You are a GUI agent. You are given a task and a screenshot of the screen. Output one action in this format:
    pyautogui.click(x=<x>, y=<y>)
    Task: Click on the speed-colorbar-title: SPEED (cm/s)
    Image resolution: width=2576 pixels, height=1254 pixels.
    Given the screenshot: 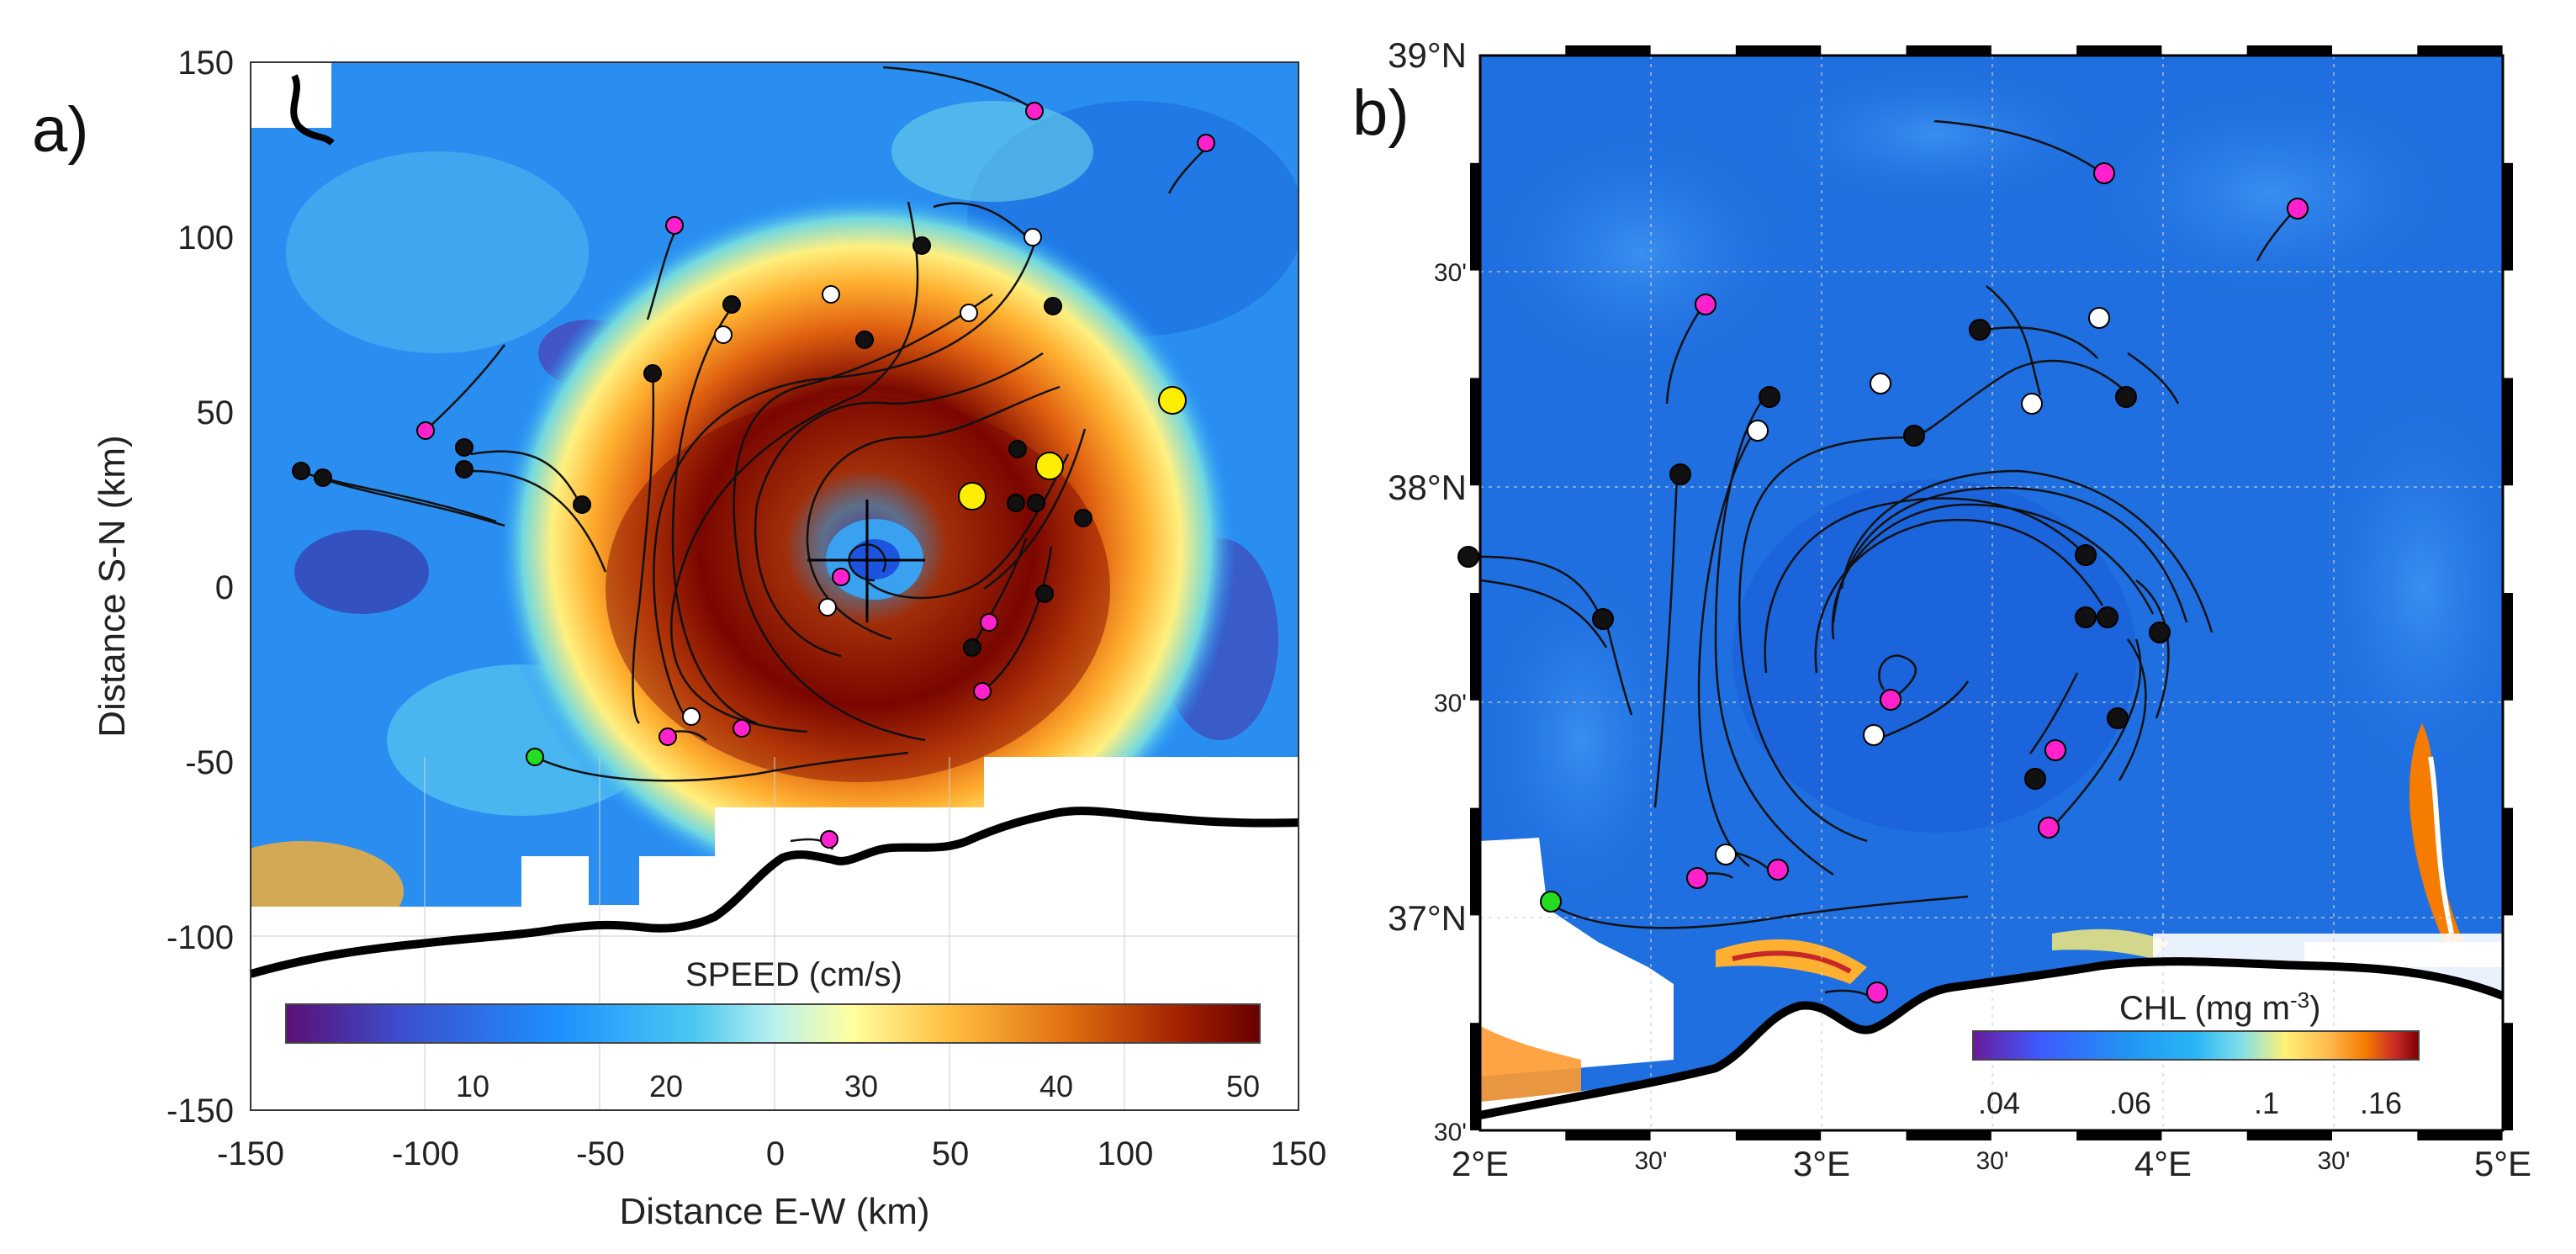 What is the action you would take?
    pyautogui.click(x=793, y=974)
    